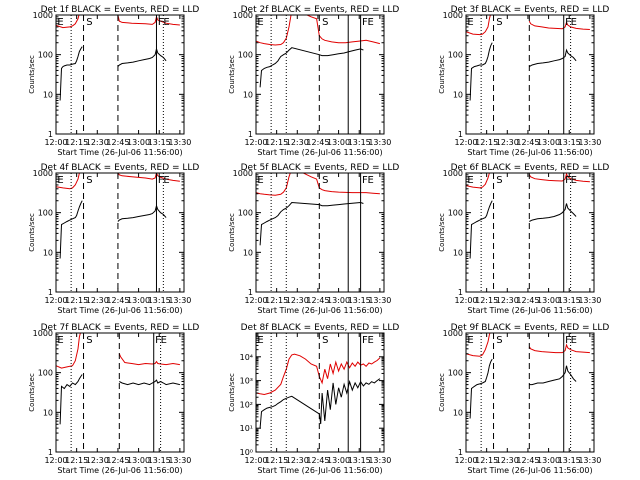 Image resolution: width=640 pixels, height=480 pixels. What do you see at coordinates (120, 168) in the screenshot?
I see `panel-title: Det 4f BLACK = Events, RED = LLD` at bounding box center [120, 168].